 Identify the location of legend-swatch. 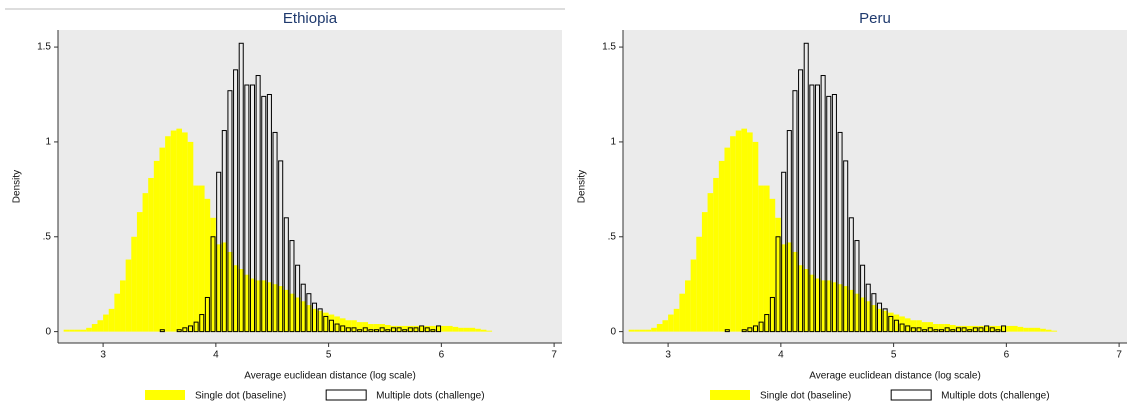
(346, 395).